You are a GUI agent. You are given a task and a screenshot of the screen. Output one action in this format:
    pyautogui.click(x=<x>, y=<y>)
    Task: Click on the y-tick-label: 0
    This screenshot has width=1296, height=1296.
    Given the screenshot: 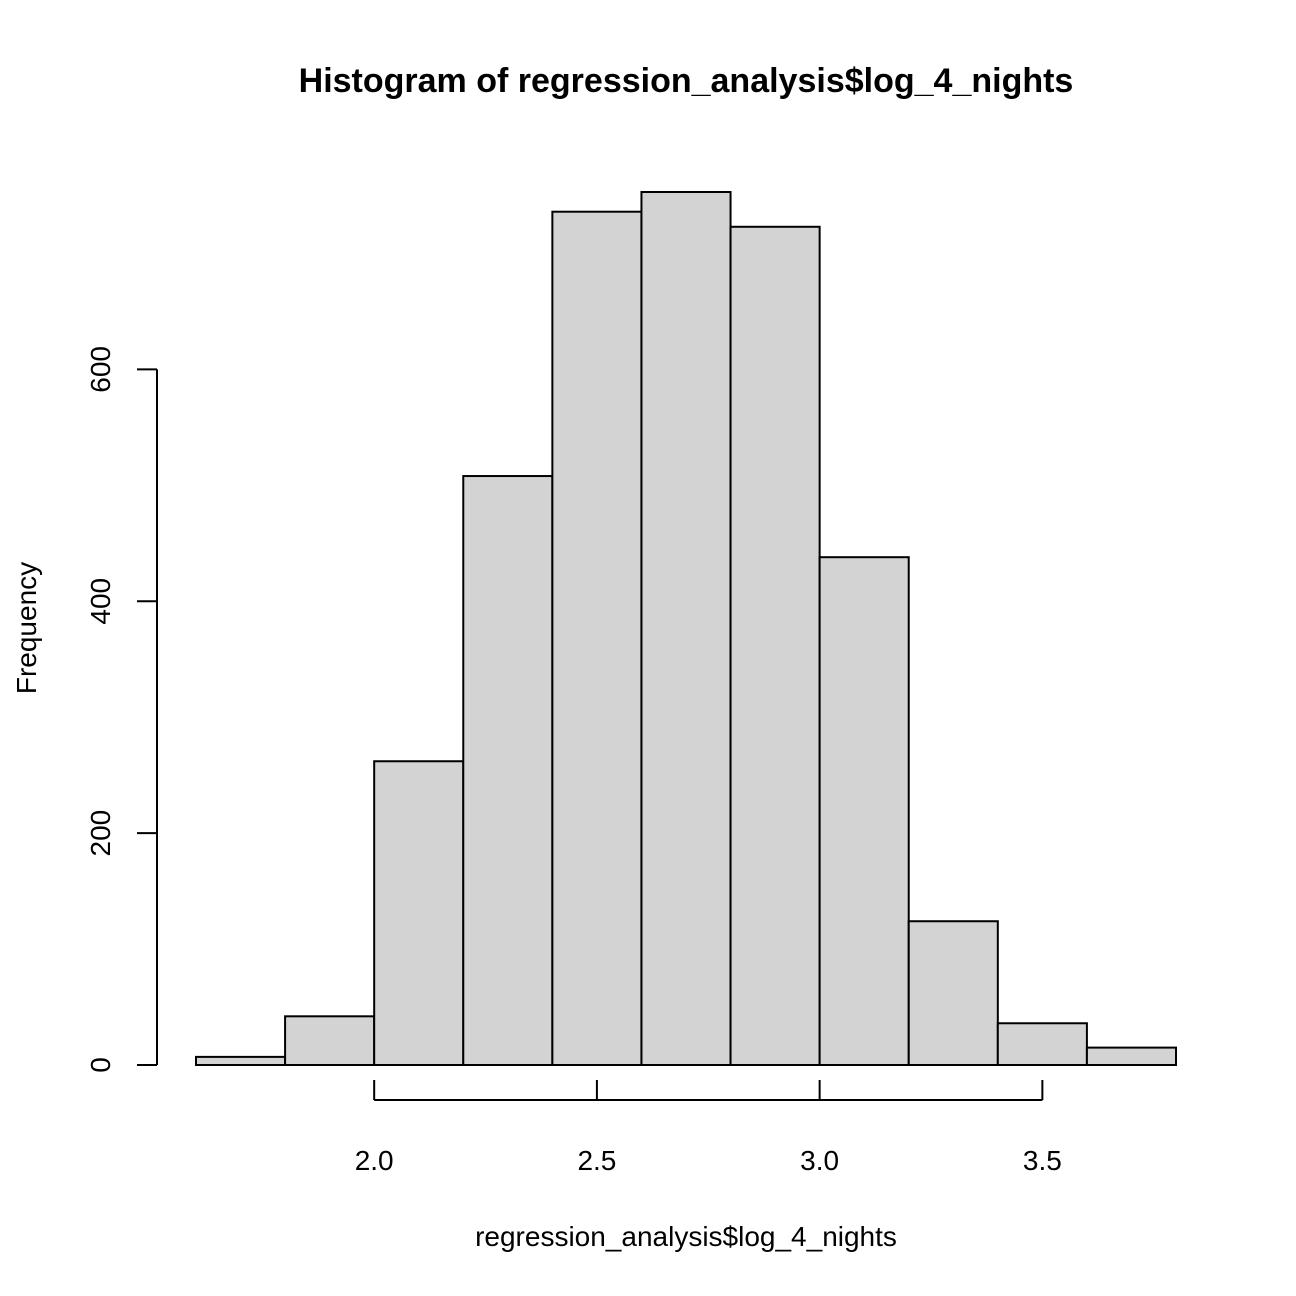 What is the action you would take?
    pyautogui.click(x=100, y=1065)
    